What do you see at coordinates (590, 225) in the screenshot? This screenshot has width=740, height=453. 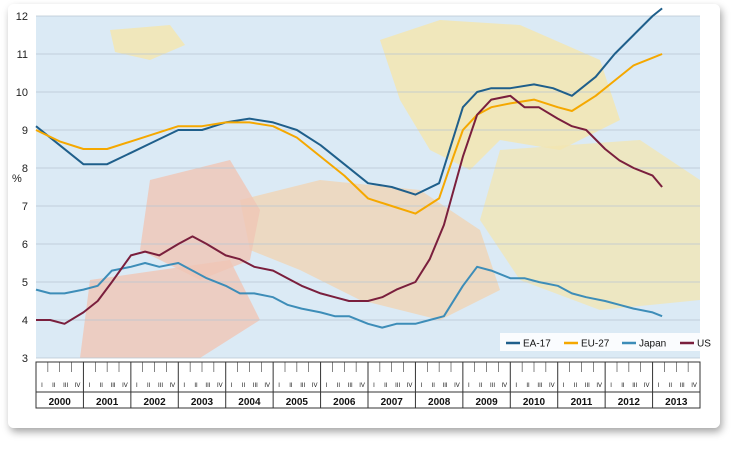 I see `map-landmass-east` at bounding box center [590, 225].